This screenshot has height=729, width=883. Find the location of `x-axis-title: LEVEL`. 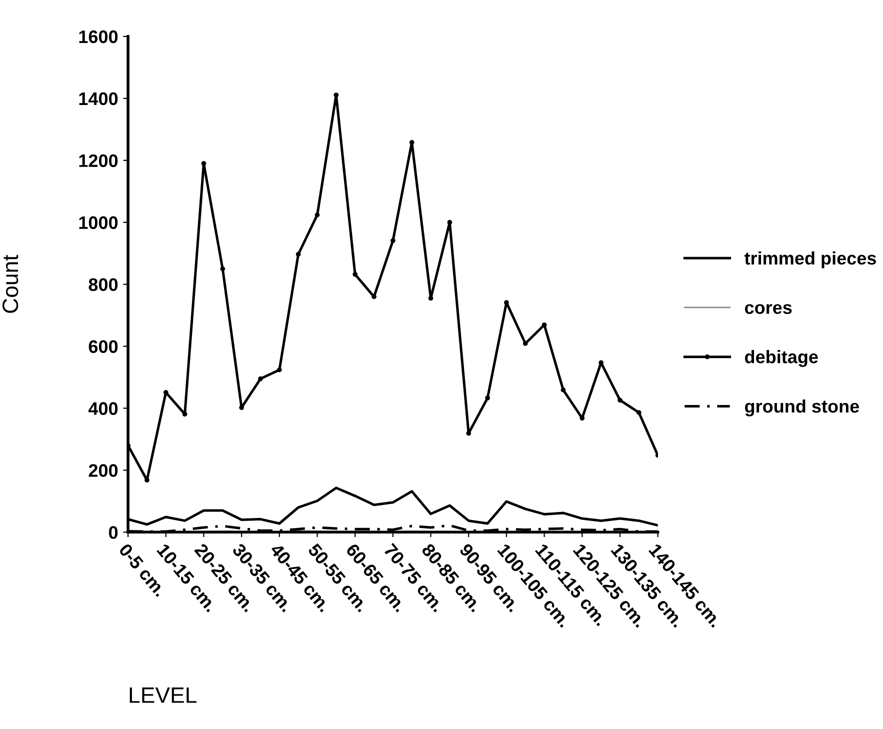

x-axis-title: LEVEL is located at coordinates (163, 695).